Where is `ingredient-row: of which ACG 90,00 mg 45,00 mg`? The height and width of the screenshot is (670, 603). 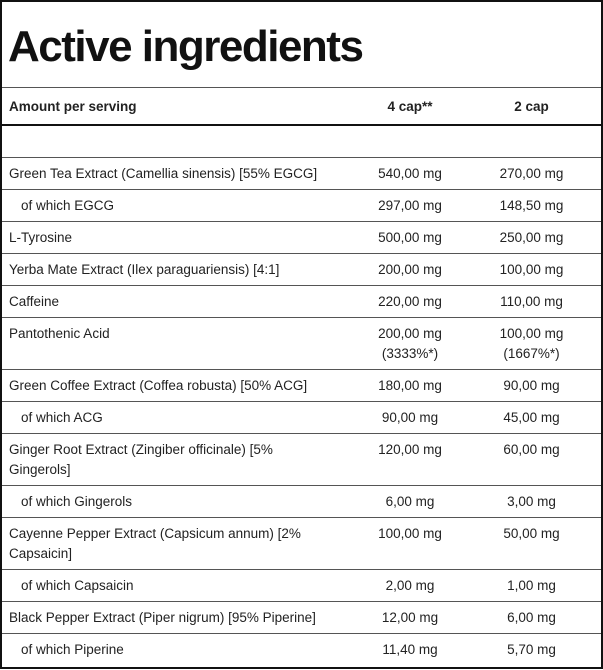 ingredient-row: of which ACG 90,00 mg 45,00 mg is located at coordinates (301, 418).